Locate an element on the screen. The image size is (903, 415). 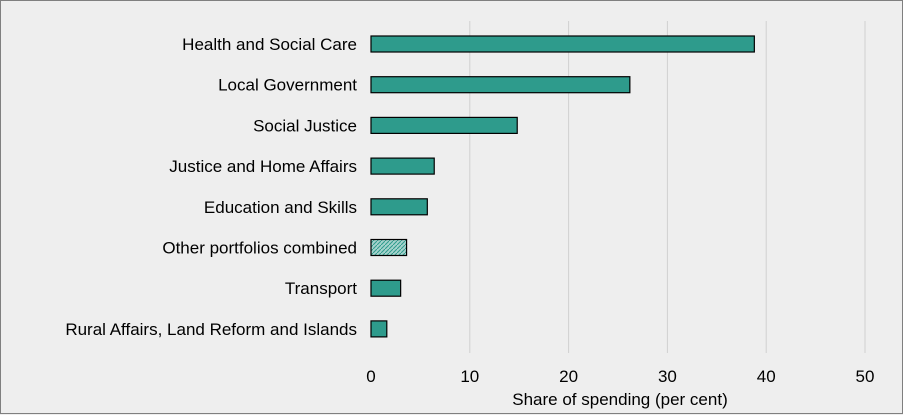
x-tick-label: 0 is located at coordinates (370, 376).